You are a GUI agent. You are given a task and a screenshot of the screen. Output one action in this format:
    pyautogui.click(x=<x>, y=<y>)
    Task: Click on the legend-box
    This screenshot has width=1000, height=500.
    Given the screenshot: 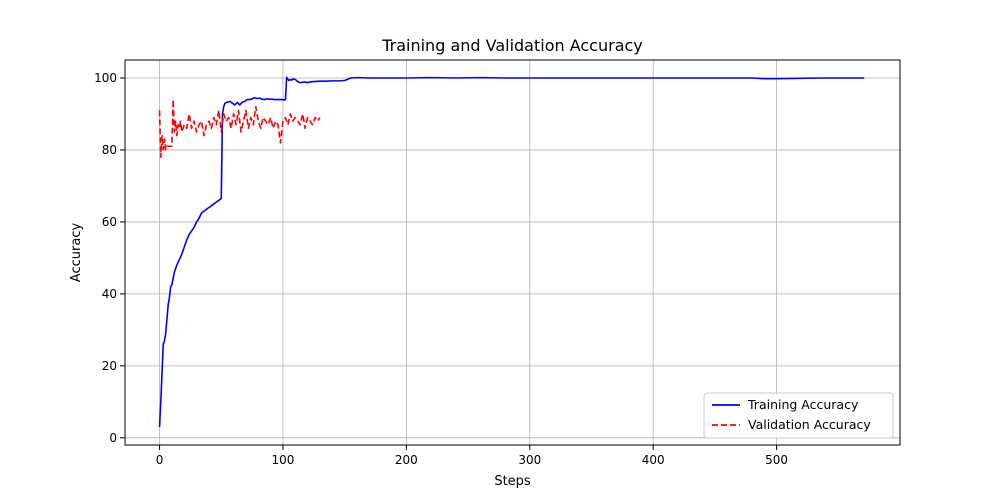 What is the action you would take?
    pyautogui.click(x=798, y=415)
    